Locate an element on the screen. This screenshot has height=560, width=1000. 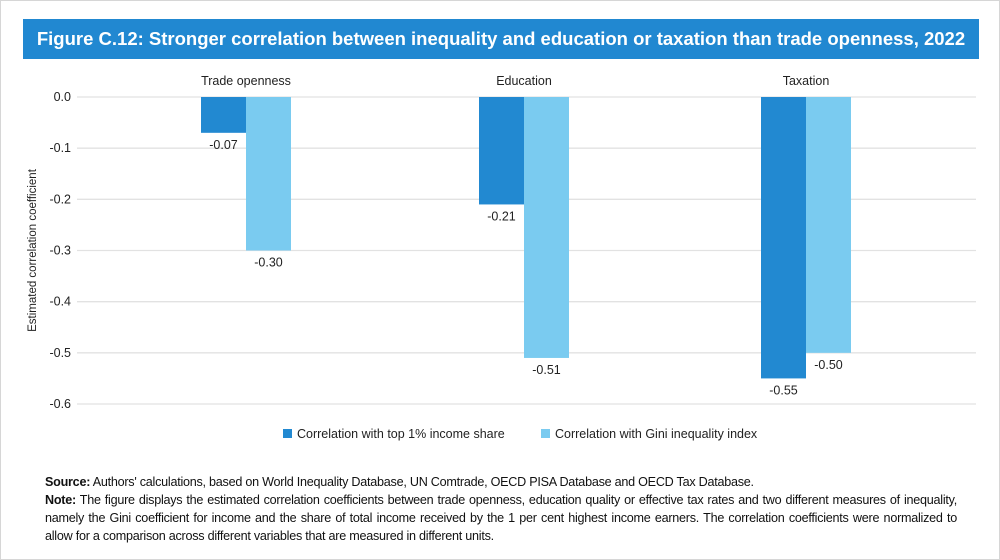
y-tick-label: -0.6 is located at coordinates (60, 404).